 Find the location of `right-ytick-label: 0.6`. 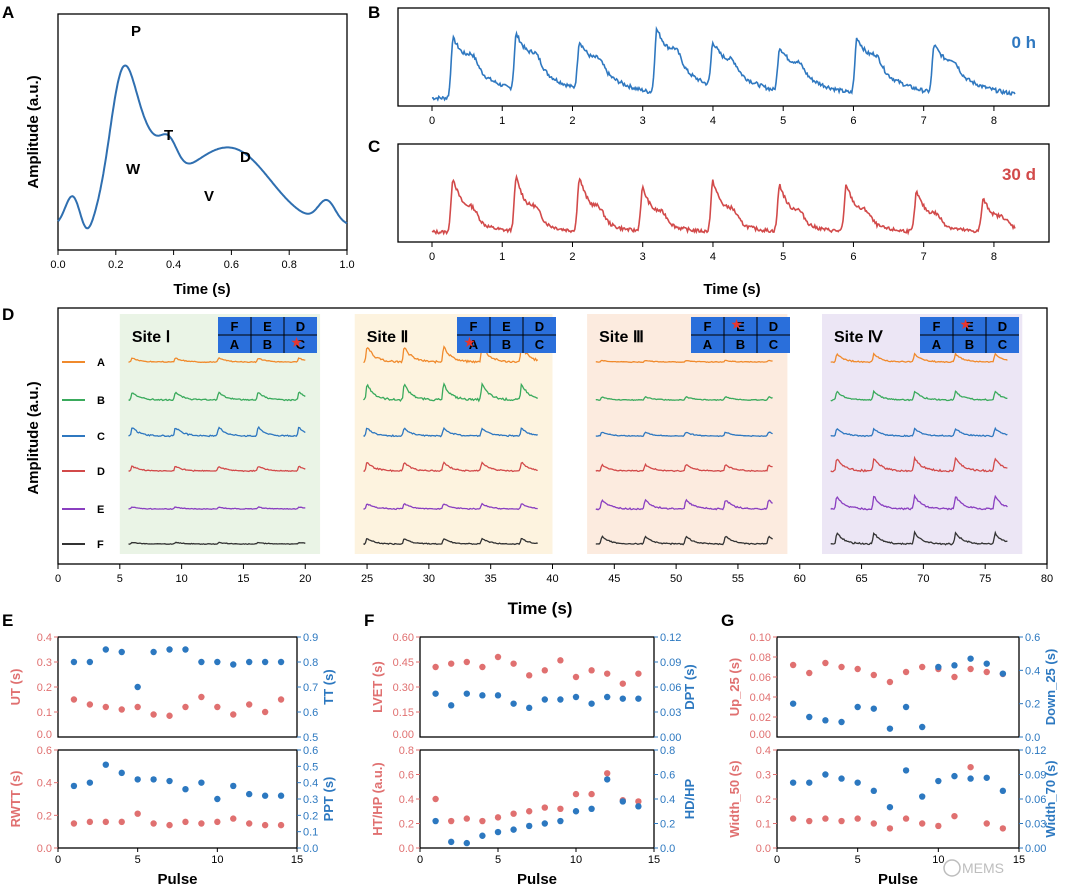

right-ytick-label: 0.6 is located at coordinates (1032, 638).